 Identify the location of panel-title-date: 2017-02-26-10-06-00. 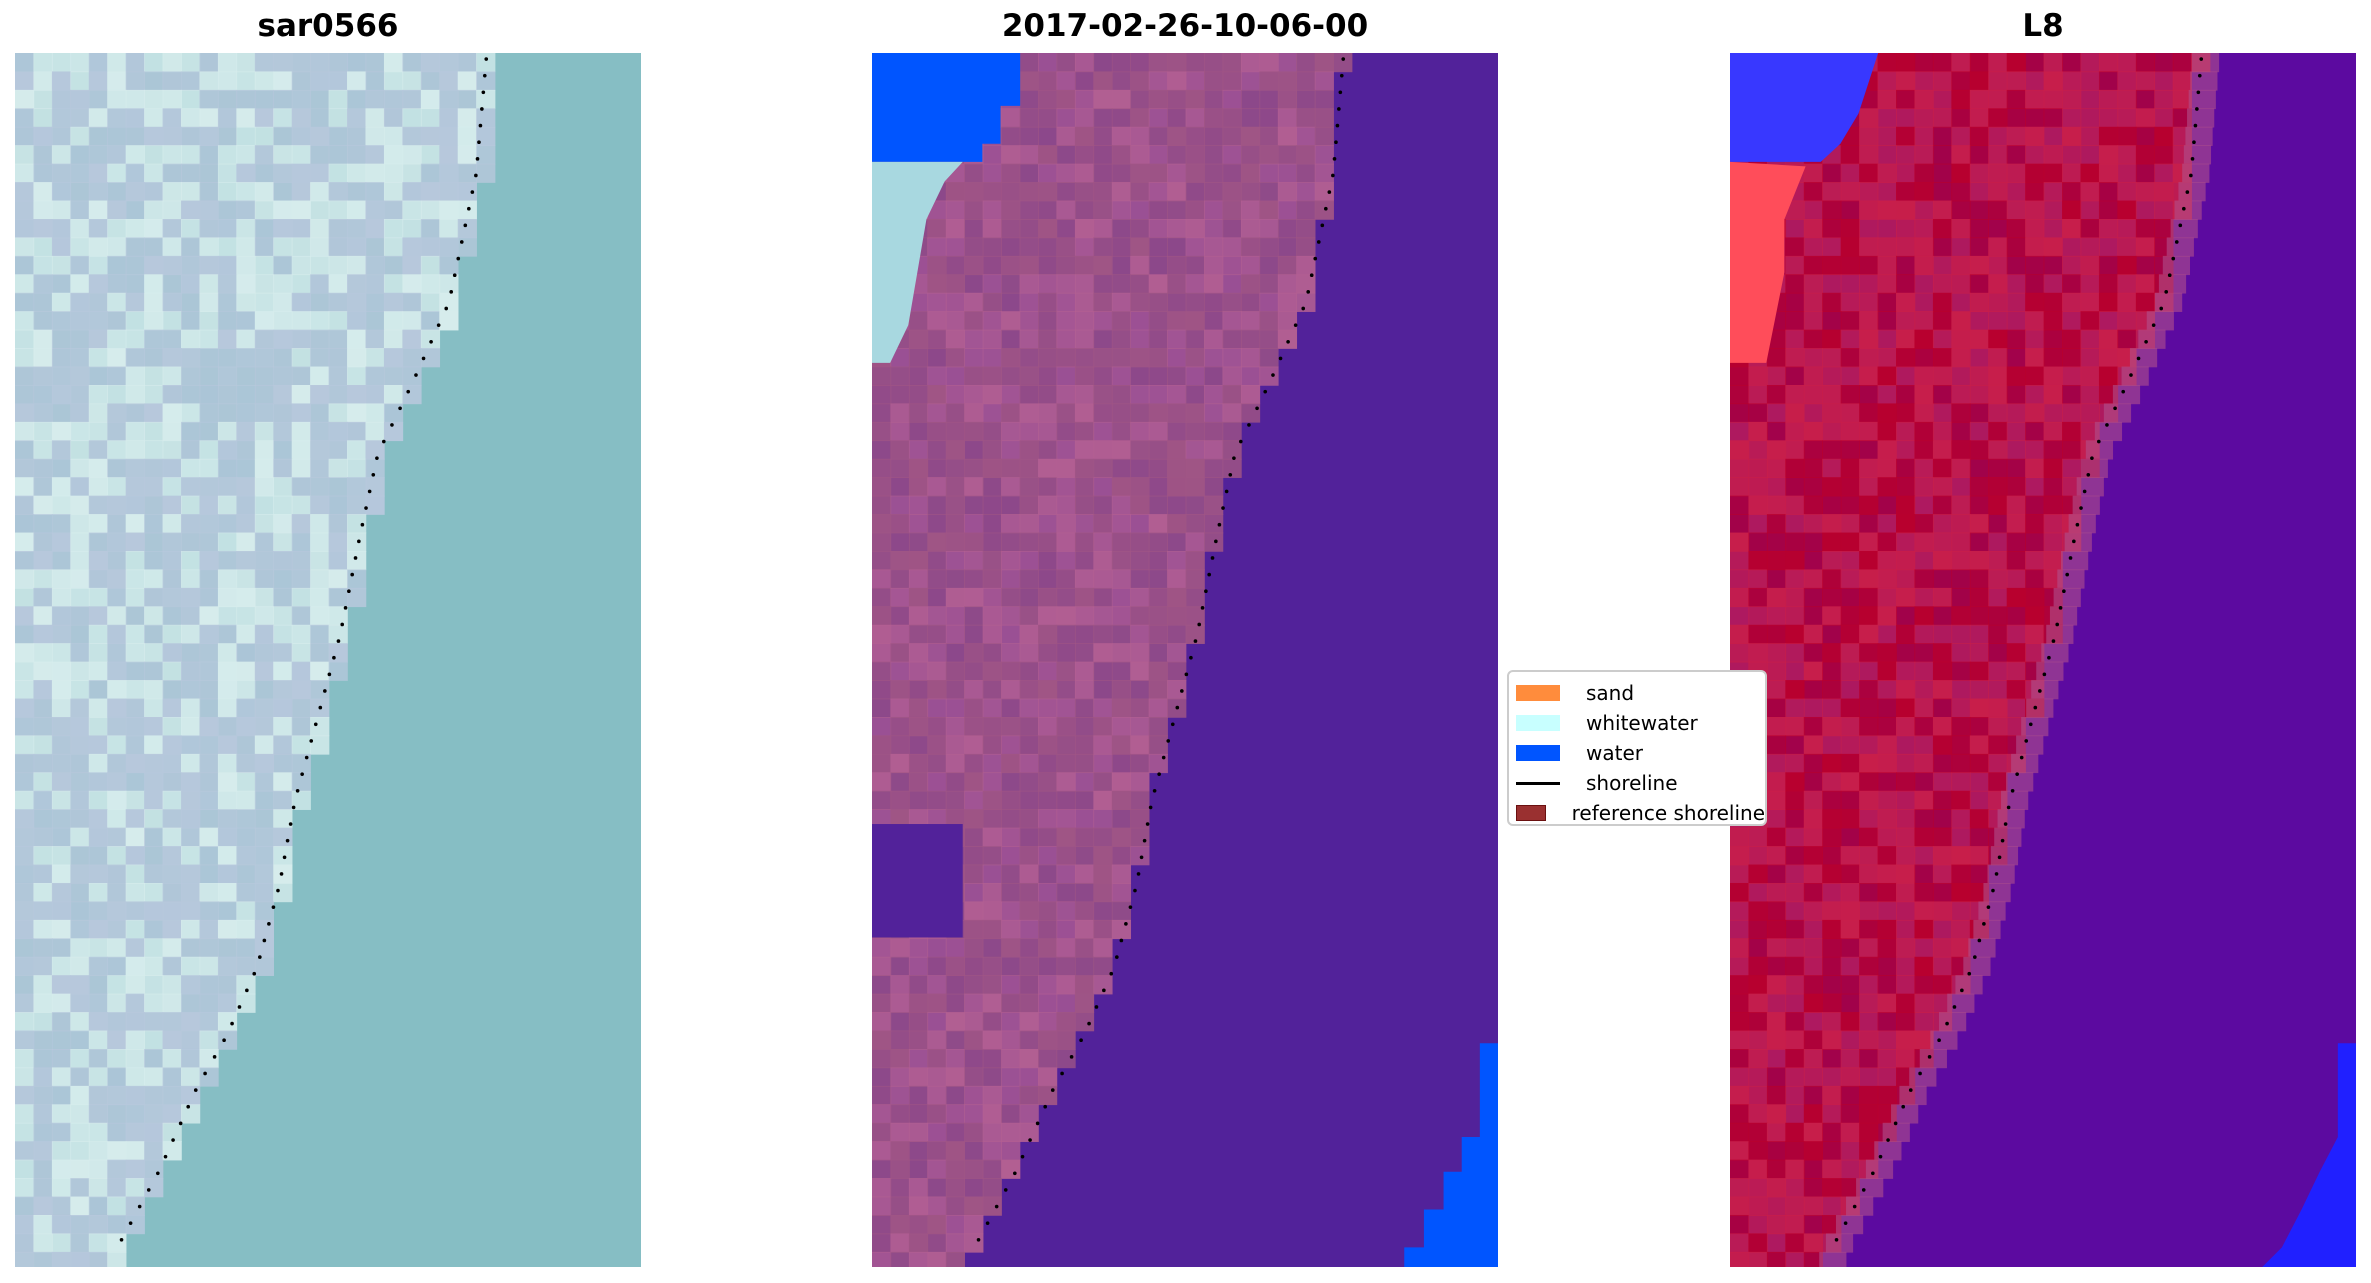
(1185, 26).